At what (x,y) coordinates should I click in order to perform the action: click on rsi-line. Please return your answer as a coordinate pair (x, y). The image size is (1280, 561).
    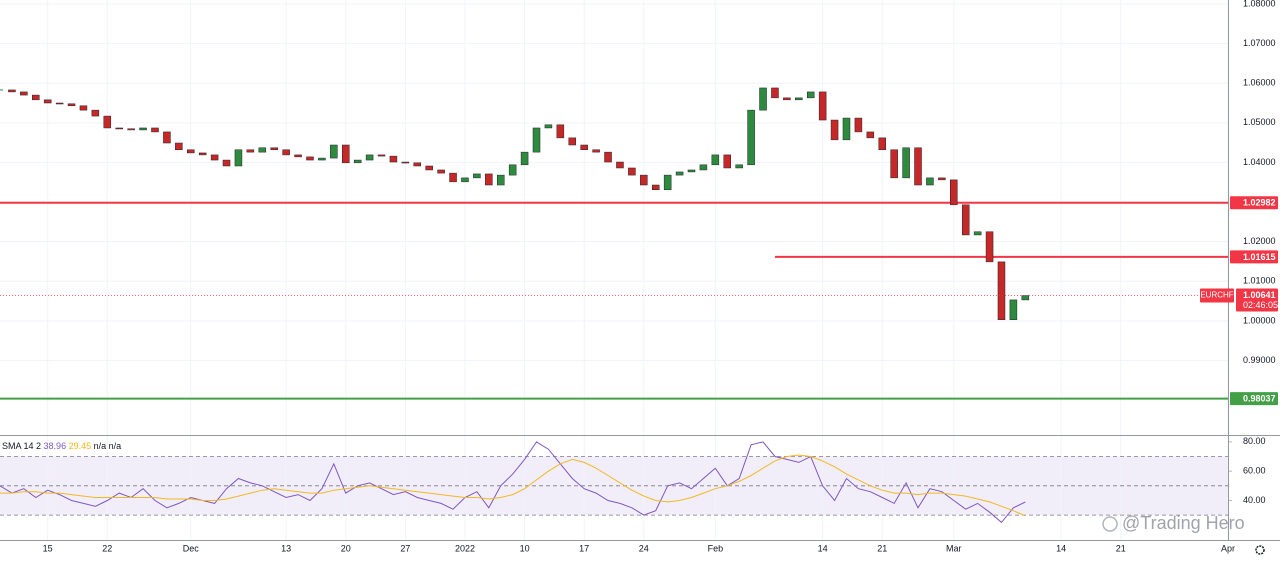
    Looking at the image, I should click on (513, 482).